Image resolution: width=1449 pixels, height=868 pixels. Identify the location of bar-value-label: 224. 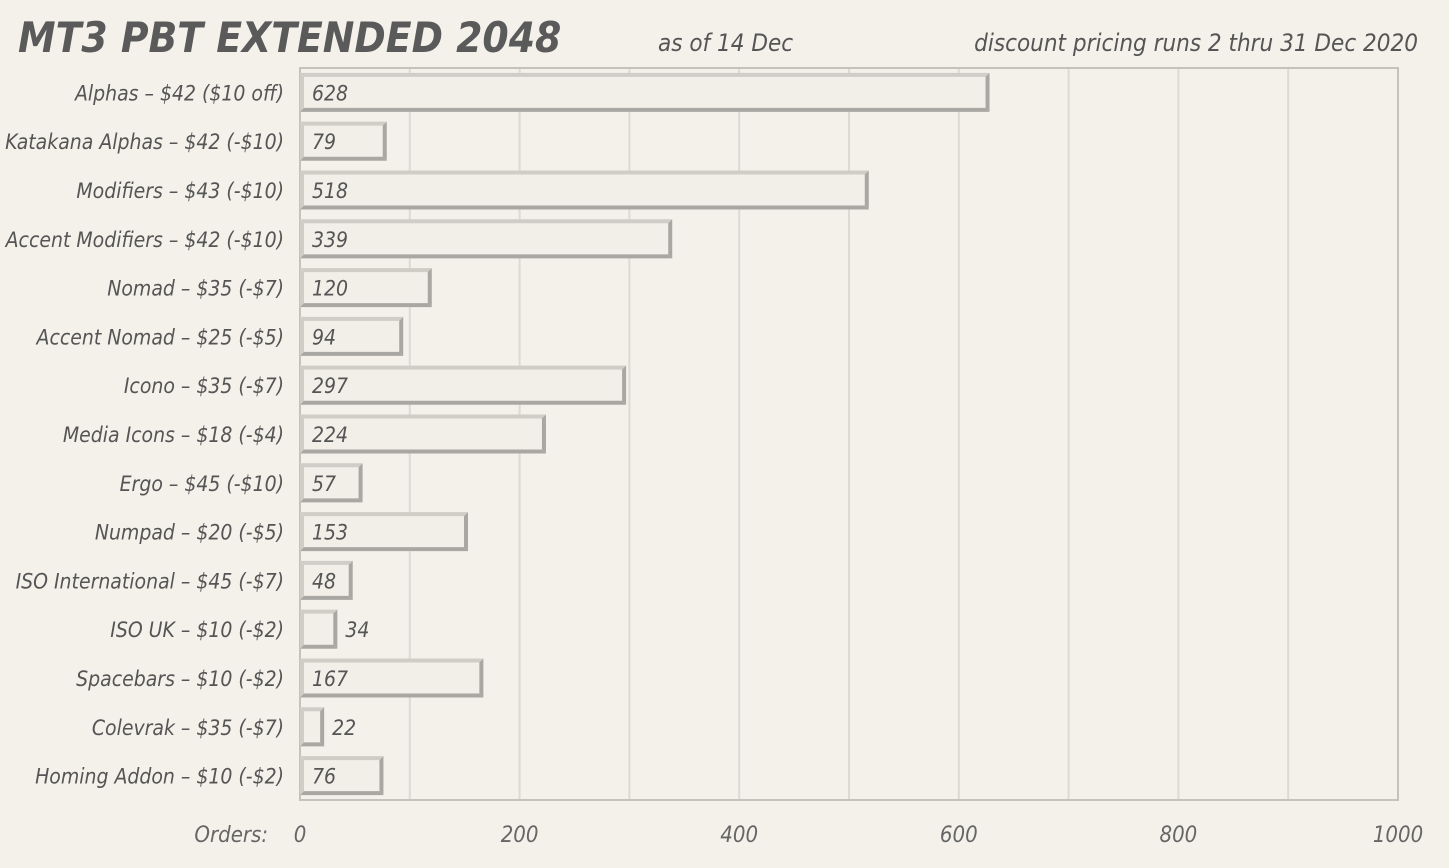
(330, 435).